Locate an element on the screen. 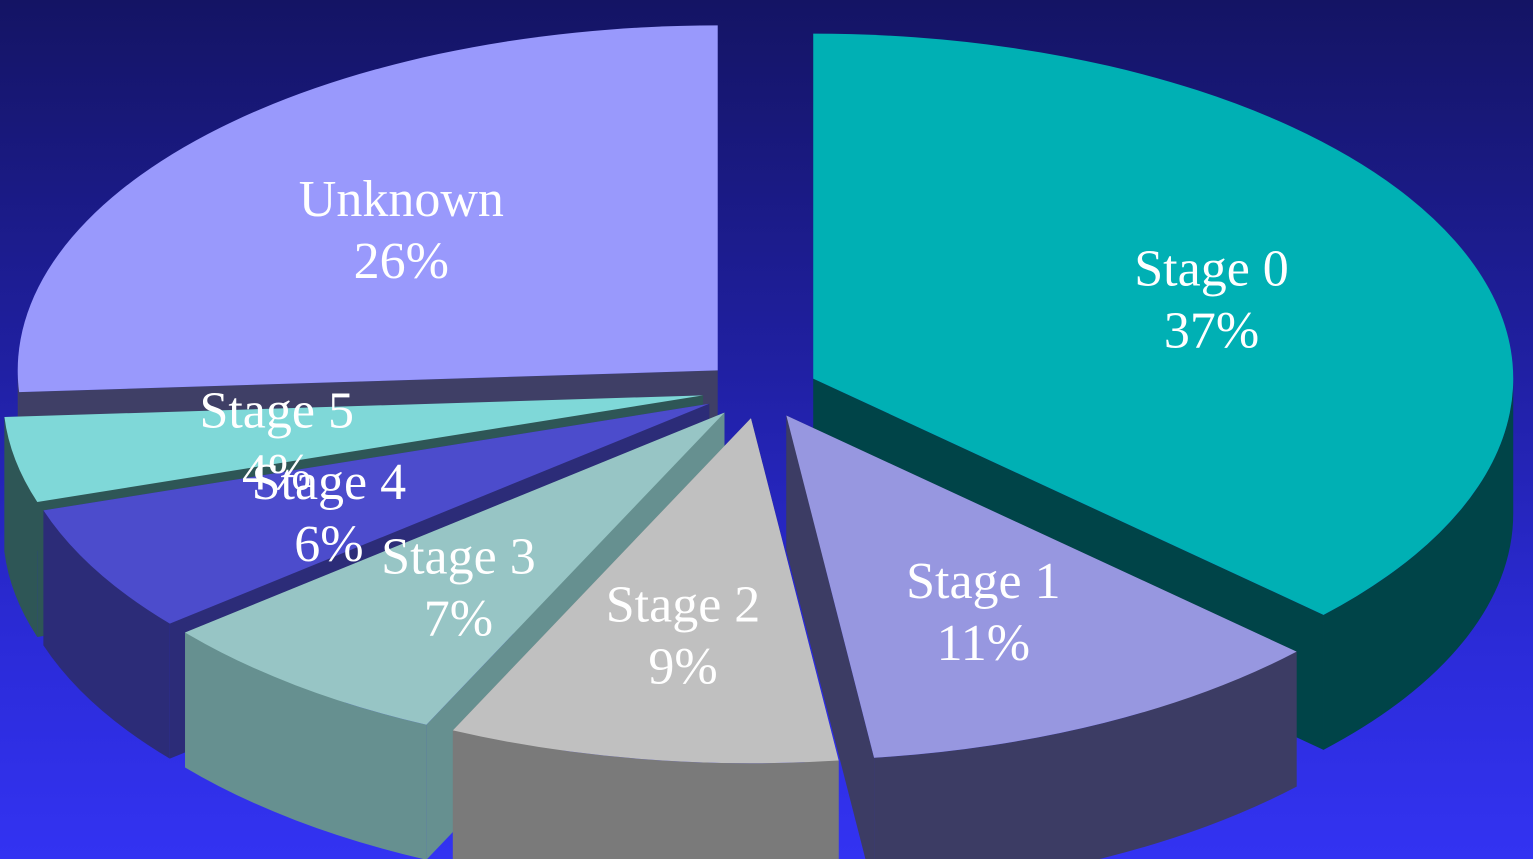  slice-value-unknown: 26% is located at coordinates (401, 261).